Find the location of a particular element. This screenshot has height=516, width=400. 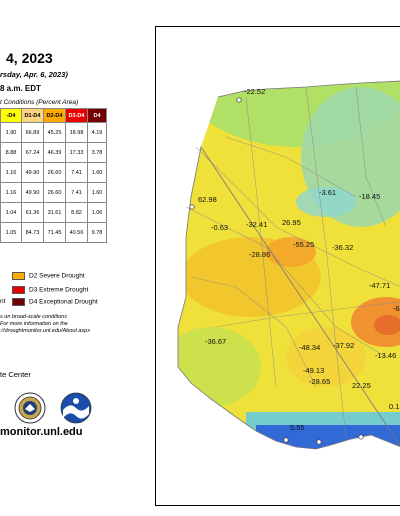

map-label-7: -18.45 is located at coordinates (369, 196).